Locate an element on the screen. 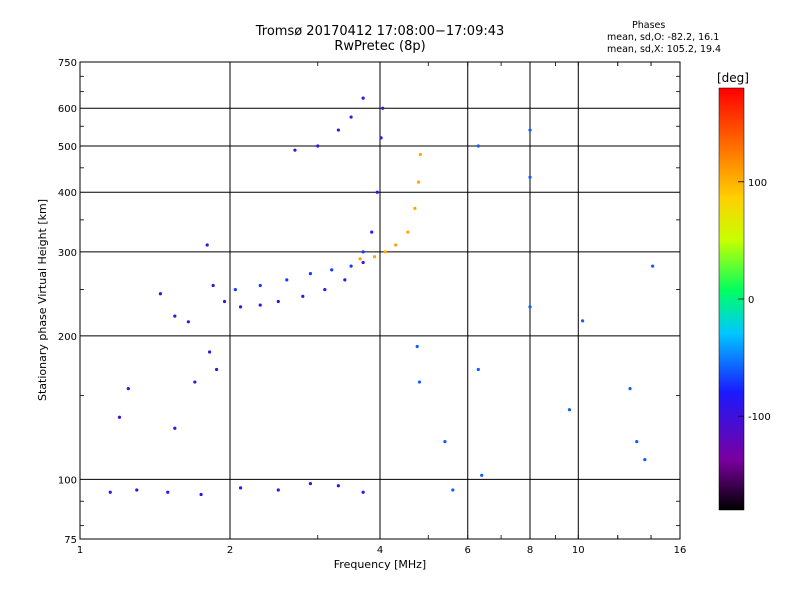  phases-o-mean-sd: mean, sd,O: -82.2, 16.1 is located at coordinates (663, 37).